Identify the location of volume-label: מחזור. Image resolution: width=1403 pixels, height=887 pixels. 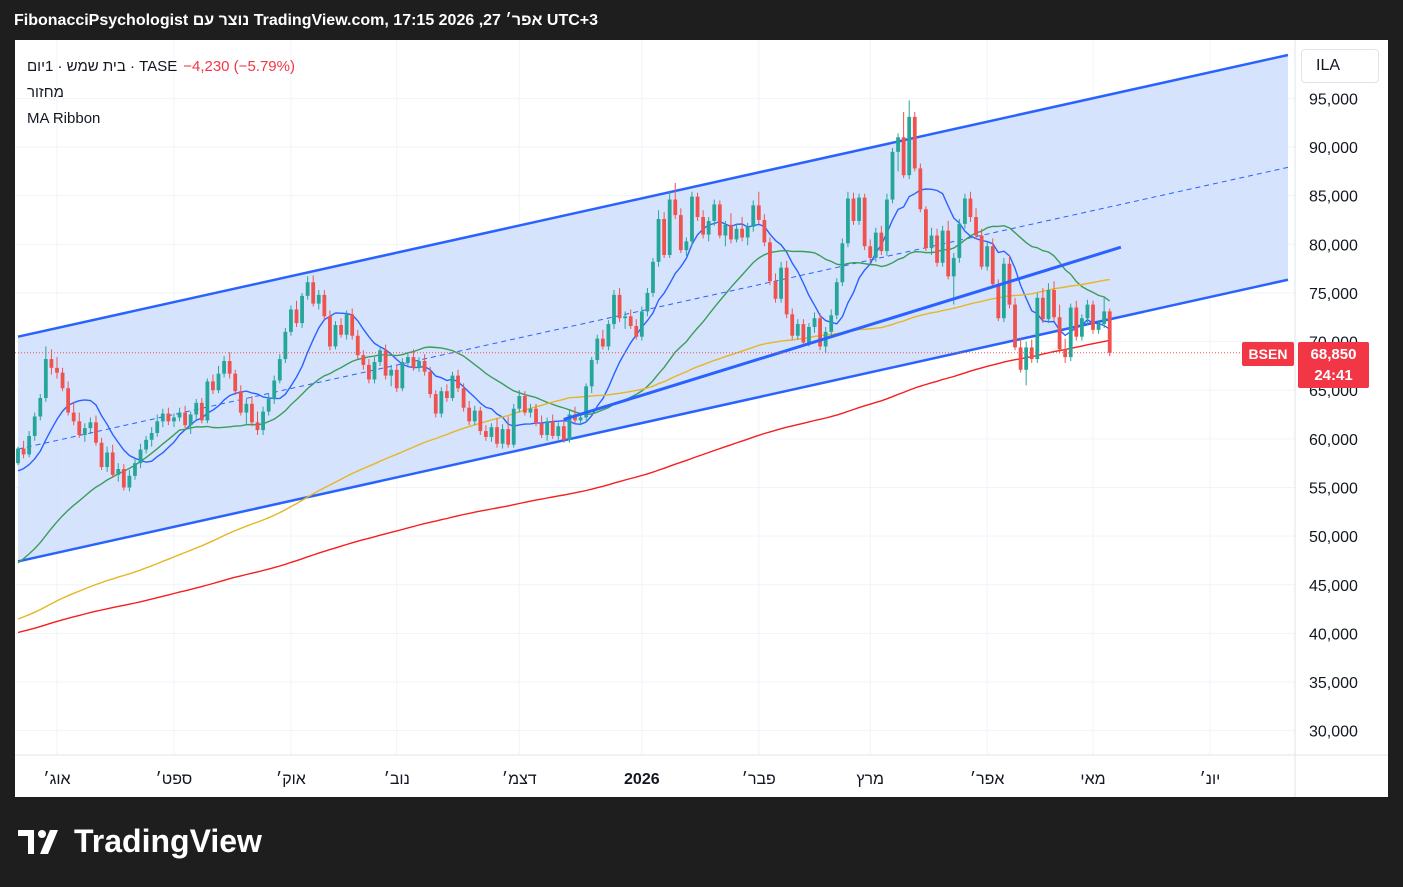
(45, 92).